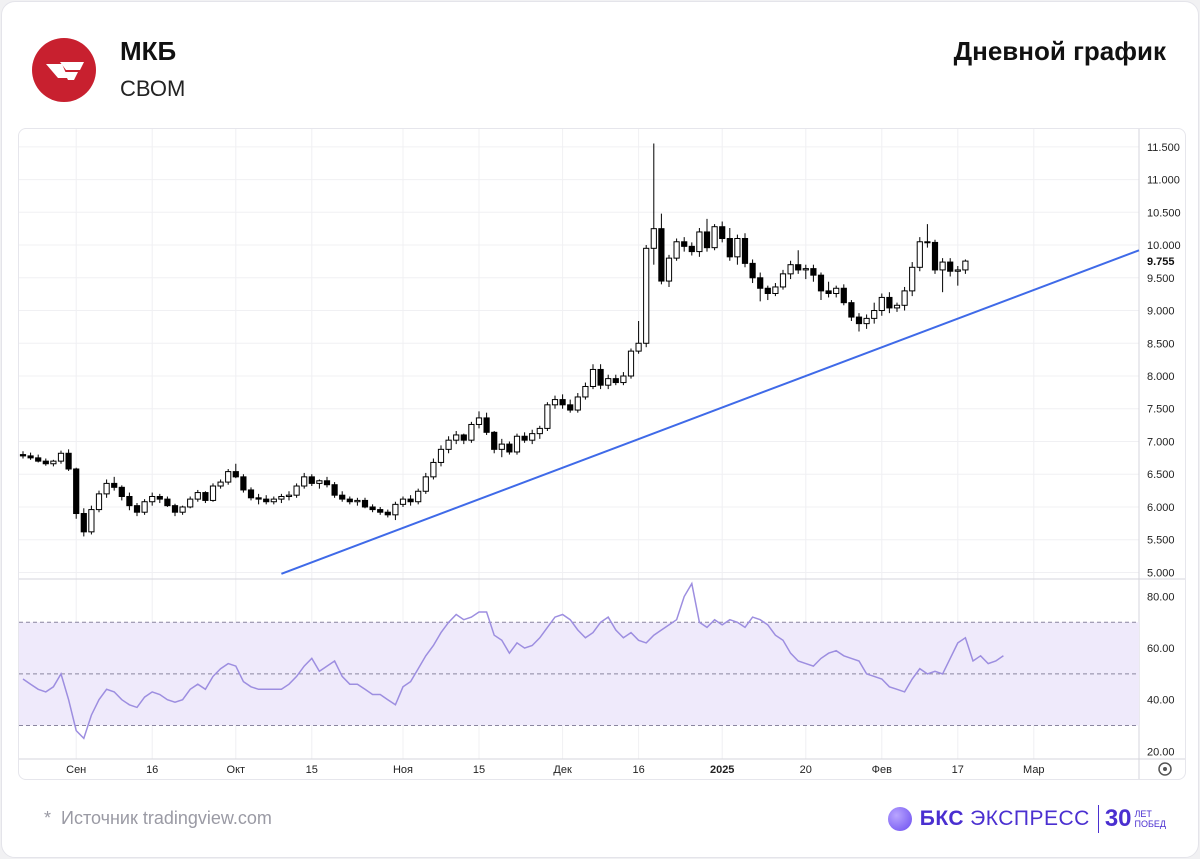 This screenshot has width=1200, height=859. Describe the element at coordinates (1059, 51) in the screenshot. I see `chart-title: Дневной график` at that location.